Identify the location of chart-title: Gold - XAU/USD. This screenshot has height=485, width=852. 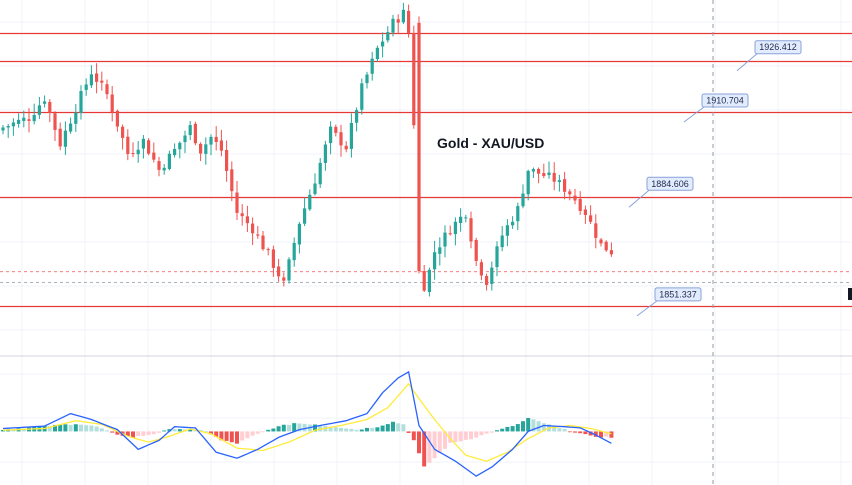
(490, 143).